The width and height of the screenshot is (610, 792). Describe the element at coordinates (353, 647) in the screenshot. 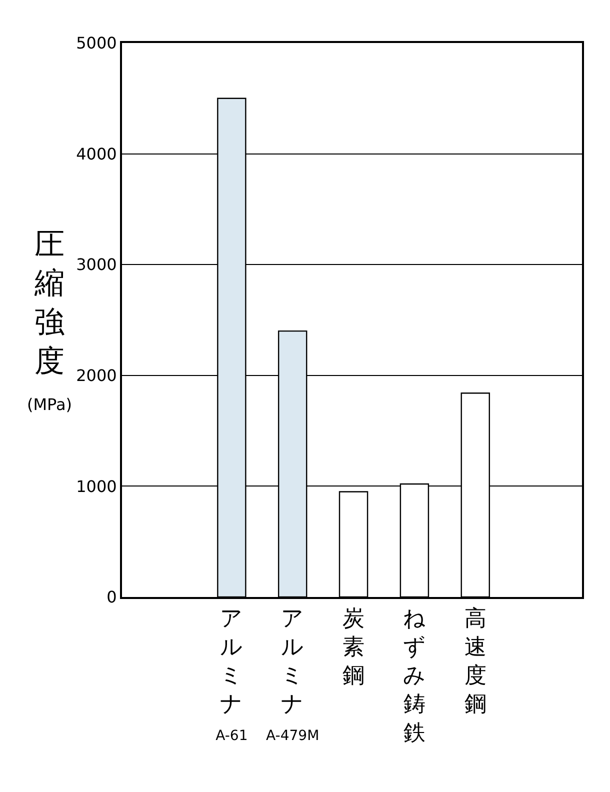

I see `x-tick-label: 炭素鋼` at that location.